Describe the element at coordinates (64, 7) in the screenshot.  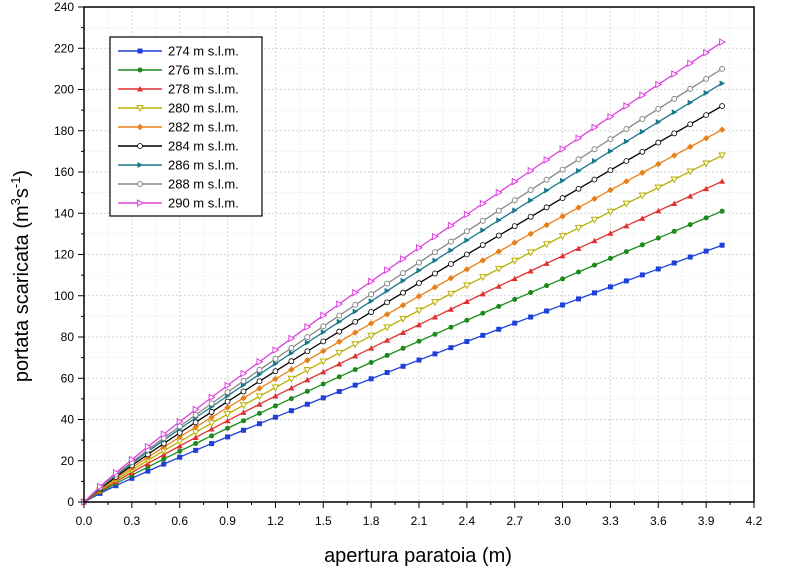
I see `y-tick-label: 240` at that location.